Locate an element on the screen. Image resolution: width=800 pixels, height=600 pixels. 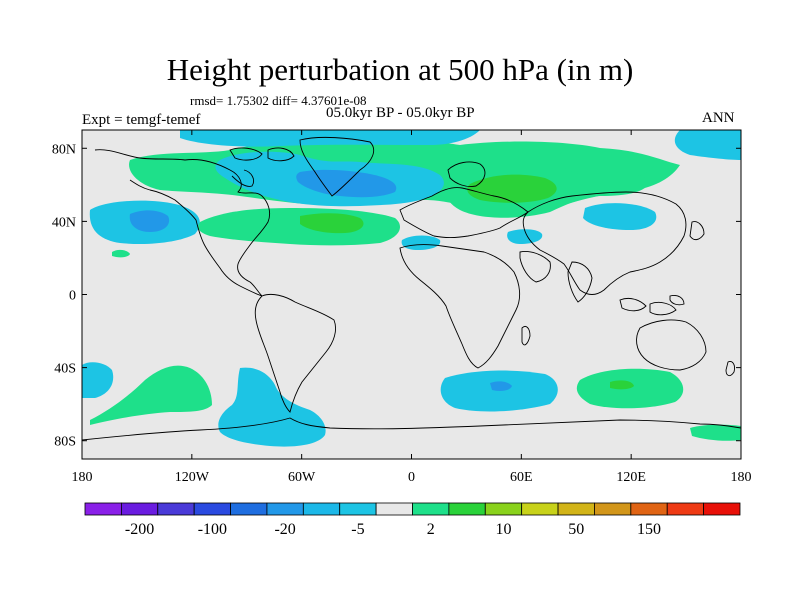
anomaly-darkblue-northpacific is located at coordinates (149, 221).